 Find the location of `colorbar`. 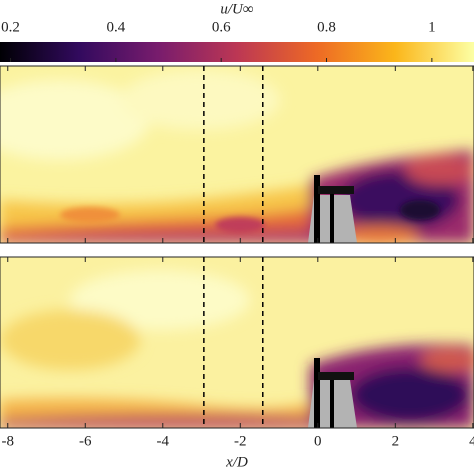

colorbar is located at coordinates (237, 52).